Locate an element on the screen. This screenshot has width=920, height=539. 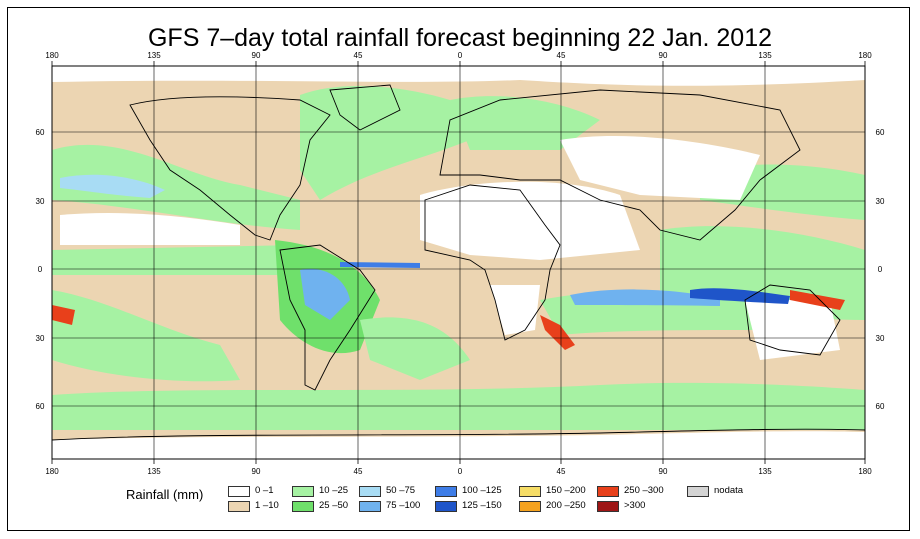
legend-label: 200 –250 is located at coordinates (566, 505).